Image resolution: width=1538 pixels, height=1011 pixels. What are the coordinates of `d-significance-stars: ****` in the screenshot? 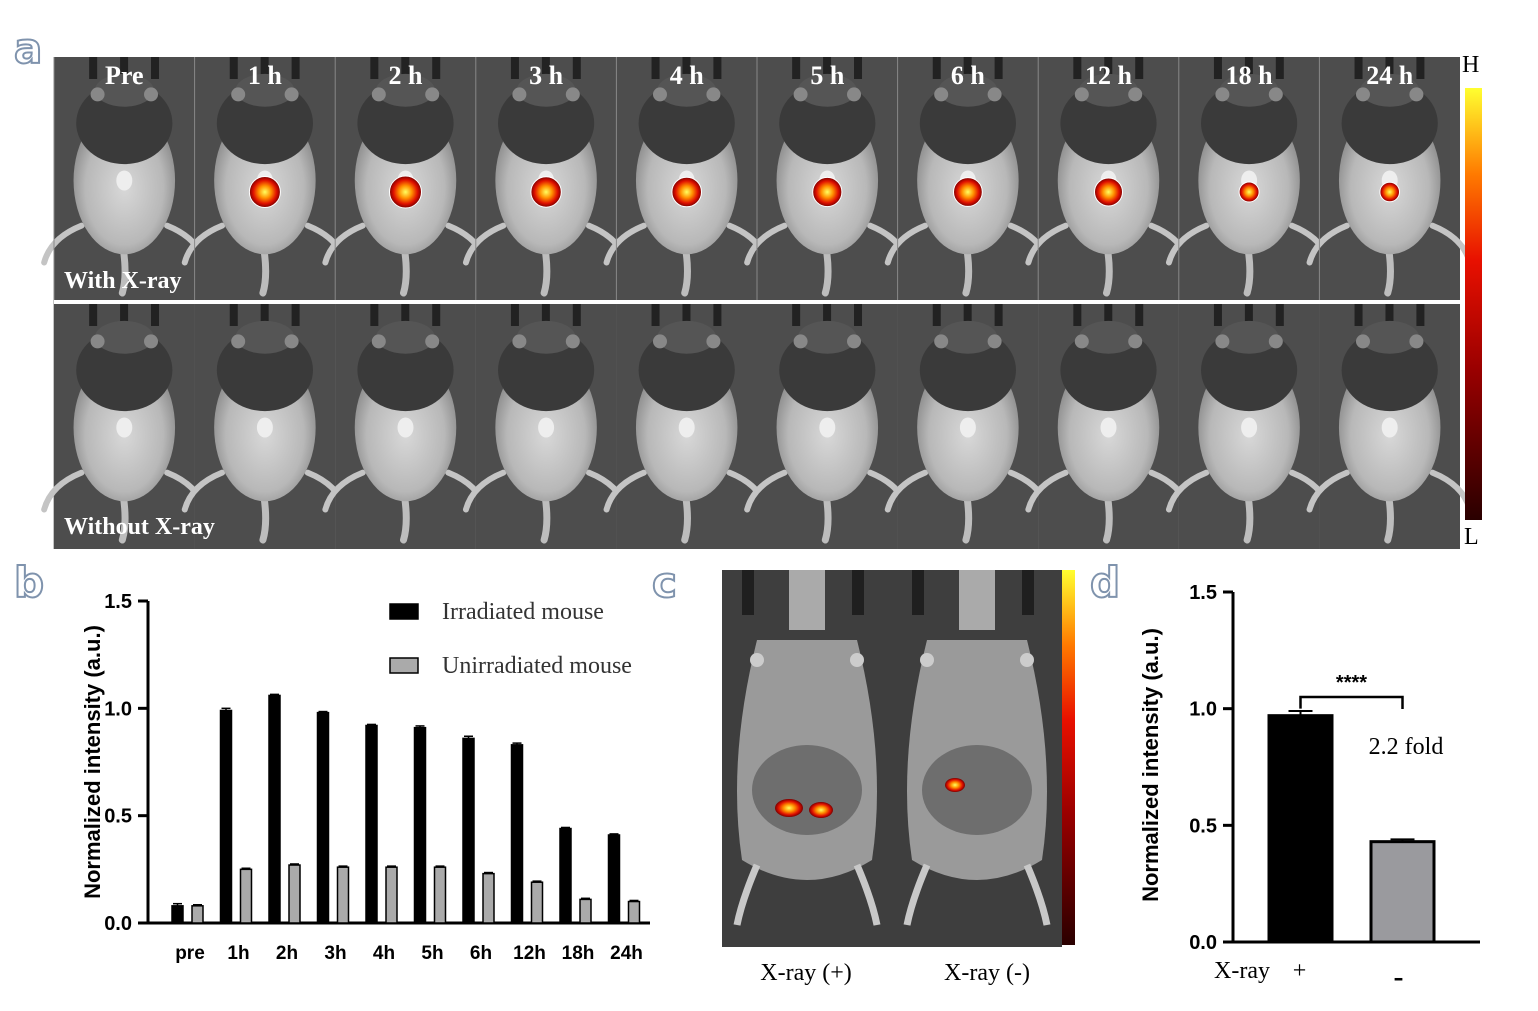 It's located at (1351, 683).